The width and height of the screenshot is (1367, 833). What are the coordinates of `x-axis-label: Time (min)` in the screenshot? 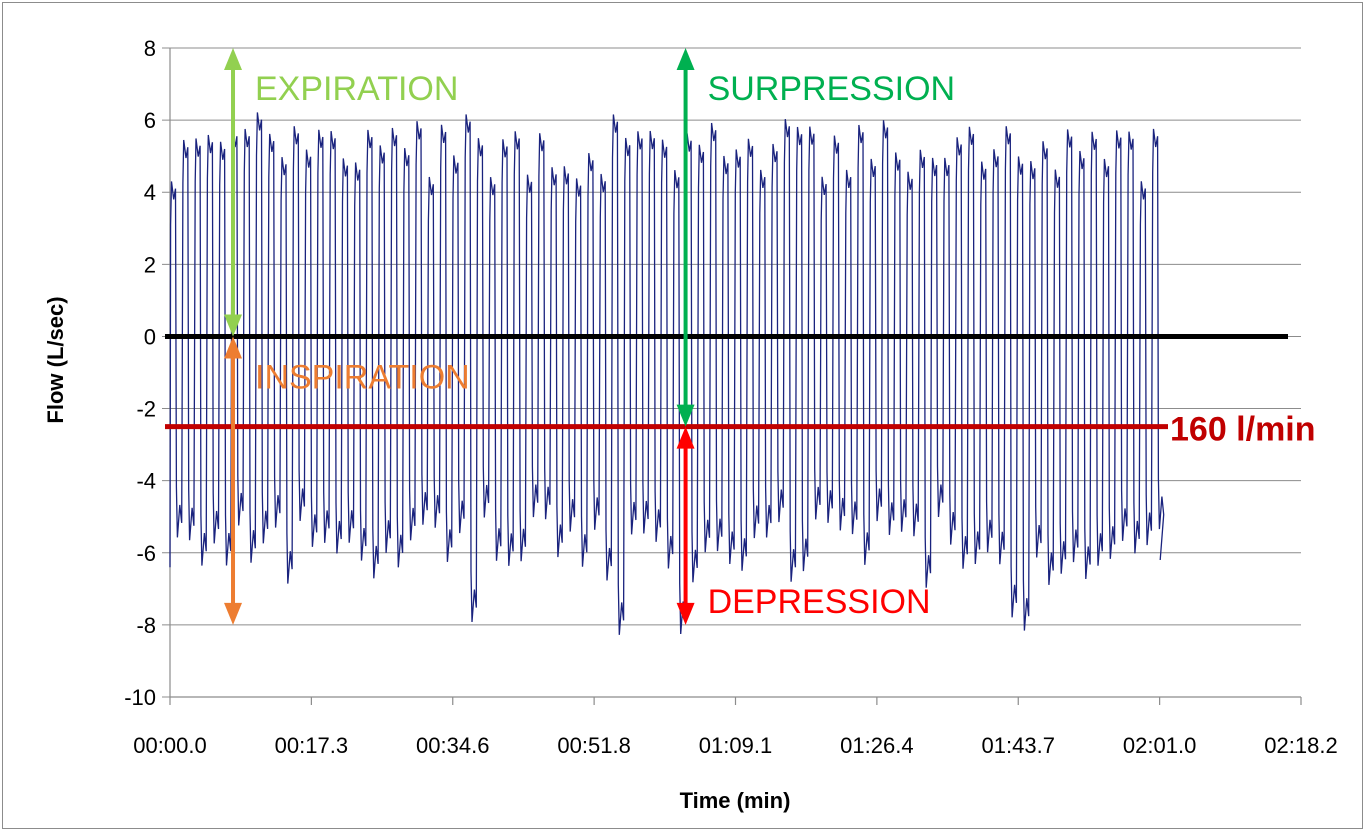 It's located at (735, 800).